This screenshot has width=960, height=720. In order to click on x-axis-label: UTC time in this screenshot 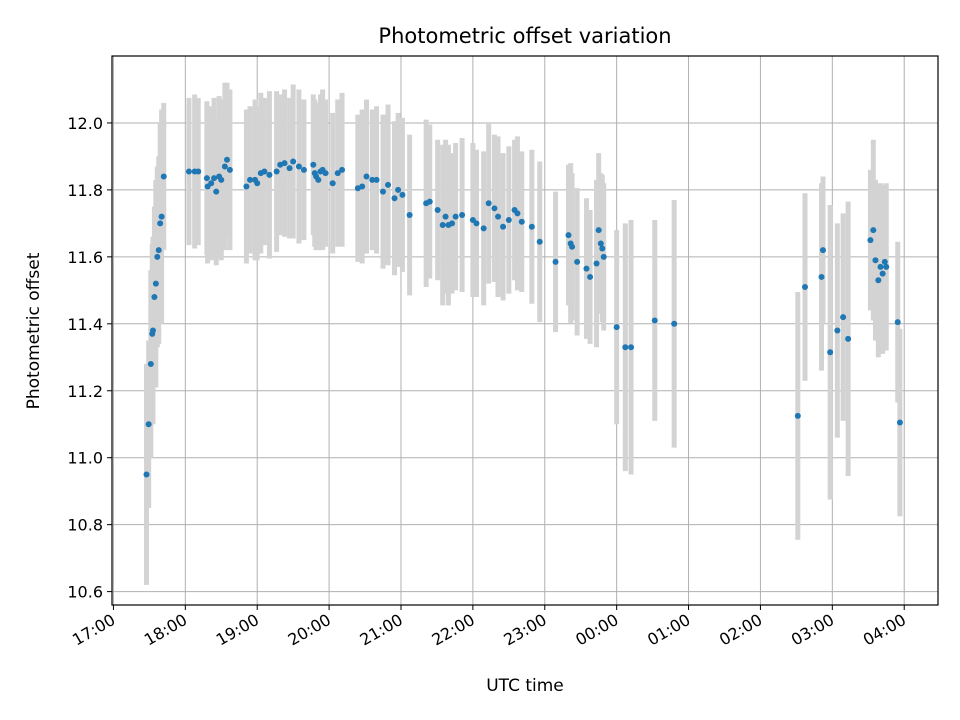, I will do `click(525, 686)`.